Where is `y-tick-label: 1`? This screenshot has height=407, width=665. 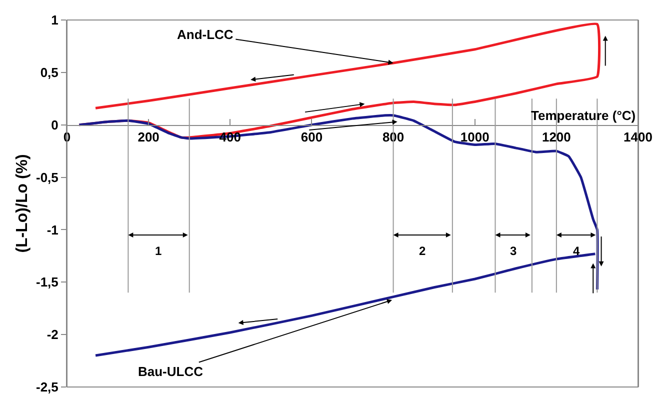 y-tick-label: 1 is located at coordinates (54, 20).